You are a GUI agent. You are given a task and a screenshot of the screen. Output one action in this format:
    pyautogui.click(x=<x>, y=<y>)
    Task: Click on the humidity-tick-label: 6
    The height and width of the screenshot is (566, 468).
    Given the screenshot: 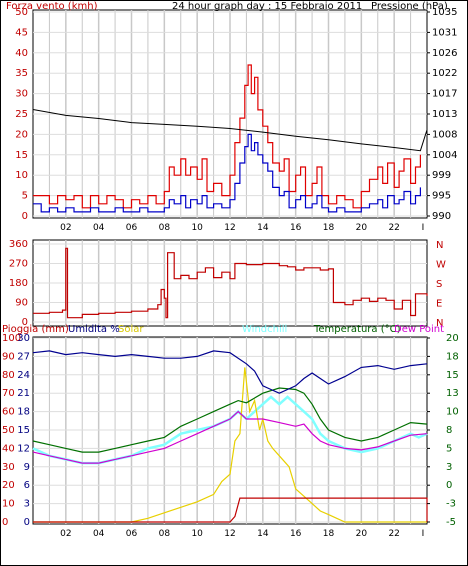 What is the action you would take?
    pyautogui.click(x=27, y=485)
    